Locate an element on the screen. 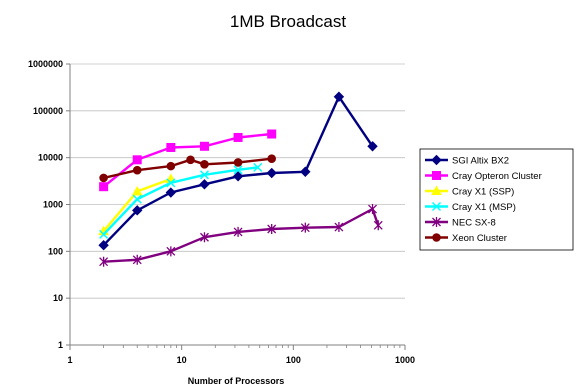 The image size is (576, 389). x-tick-label: 1 is located at coordinates (69, 360).